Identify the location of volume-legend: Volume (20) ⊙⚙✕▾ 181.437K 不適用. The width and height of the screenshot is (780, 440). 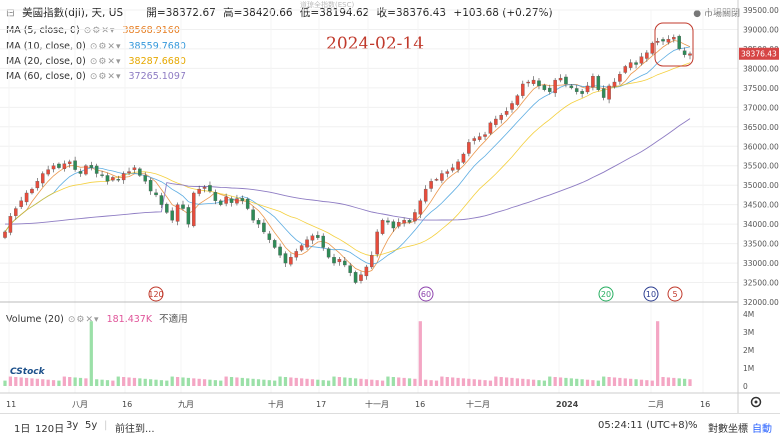
(97, 319).